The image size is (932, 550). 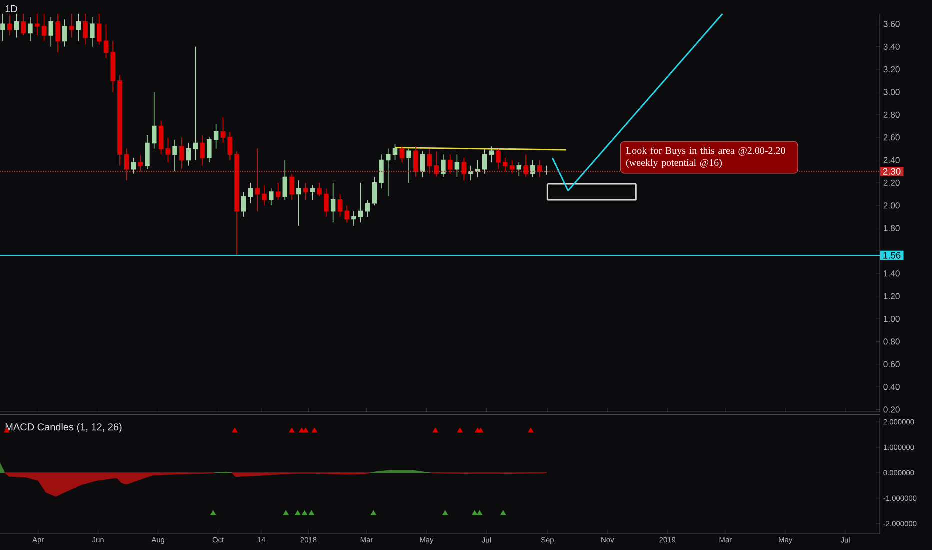 I want to click on annotation: Look for Buys in this area @2.00-2.20 (weekly potential @16), so click(x=706, y=157).